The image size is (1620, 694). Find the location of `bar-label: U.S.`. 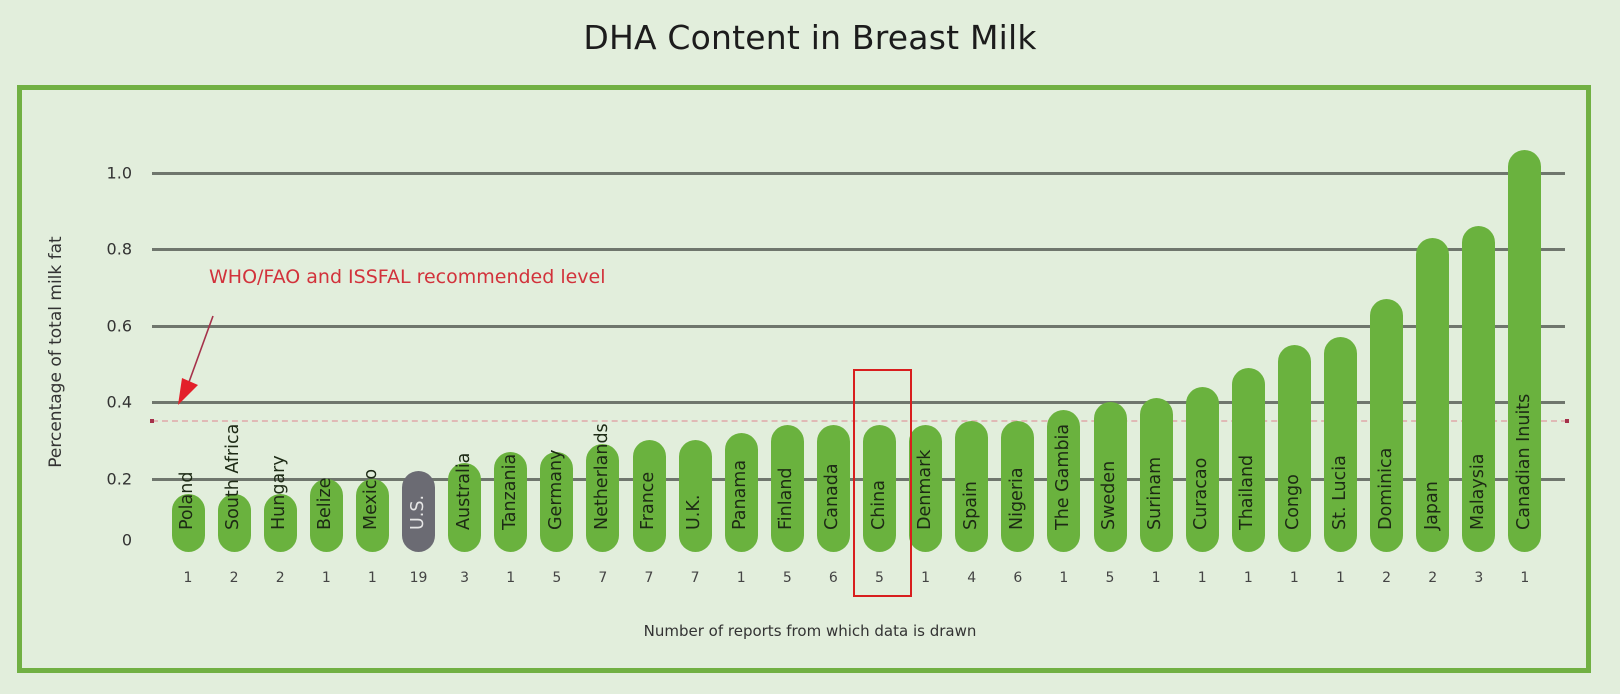

bar-label: U.S. is located at coordinates (417, 512).